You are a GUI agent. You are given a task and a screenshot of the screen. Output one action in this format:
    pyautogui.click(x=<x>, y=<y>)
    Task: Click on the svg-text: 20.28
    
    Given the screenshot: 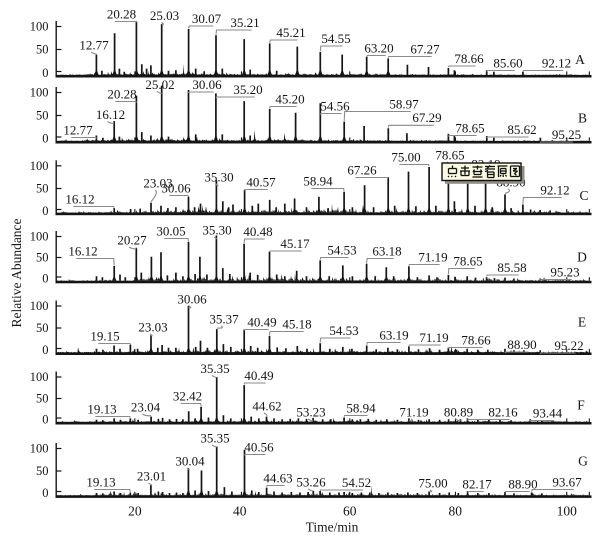 What is the action you would take?
    pyautogui.click(x=121, y=13)
    